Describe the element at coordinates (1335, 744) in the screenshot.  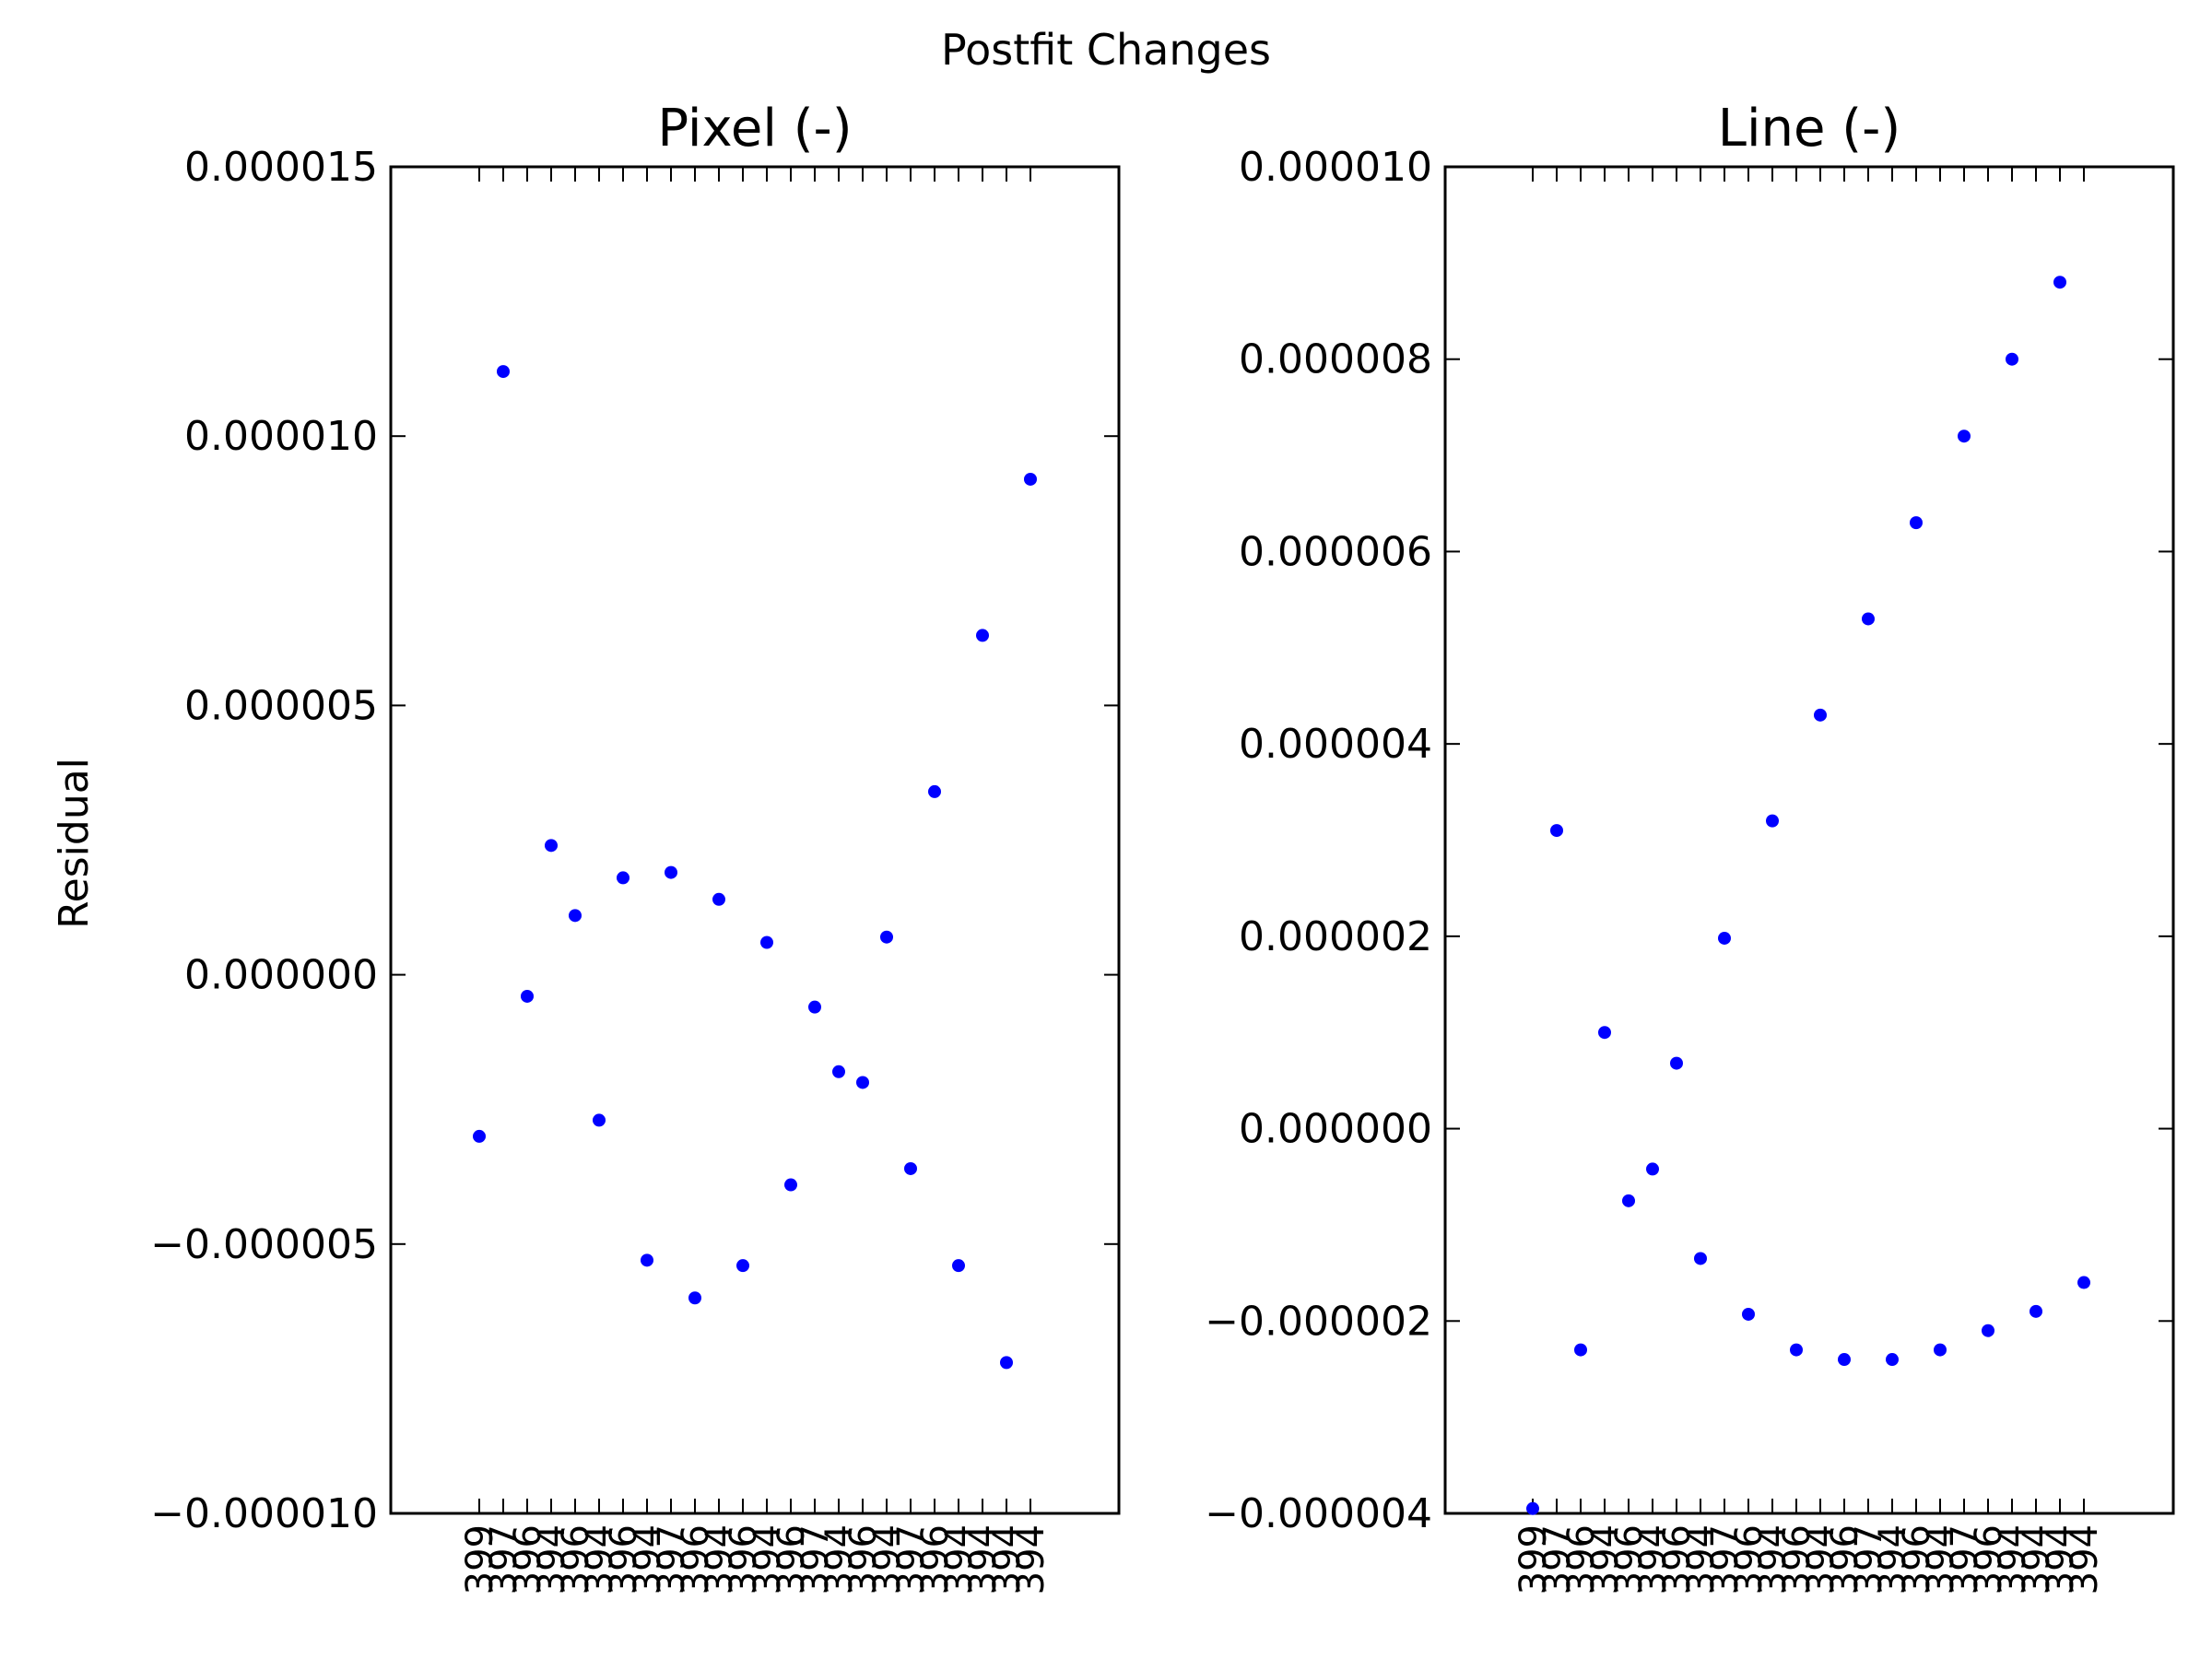
I see `y-tick-label: 0.000004` at that location.